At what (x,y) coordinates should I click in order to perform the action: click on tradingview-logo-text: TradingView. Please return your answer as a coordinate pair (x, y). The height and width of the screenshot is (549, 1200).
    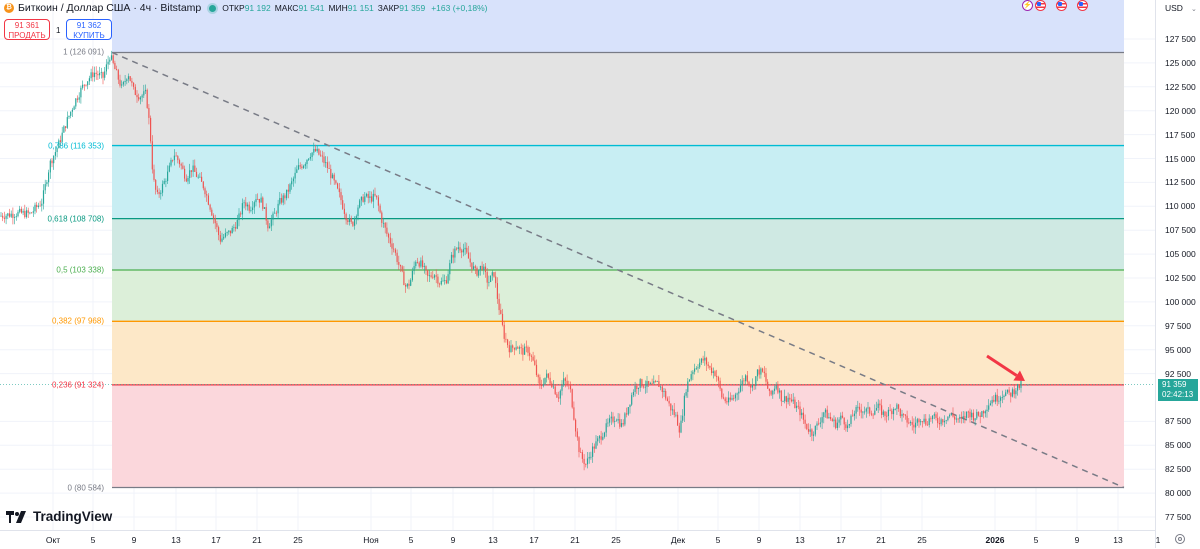
    Looking at the image, I should click on (73, 516).